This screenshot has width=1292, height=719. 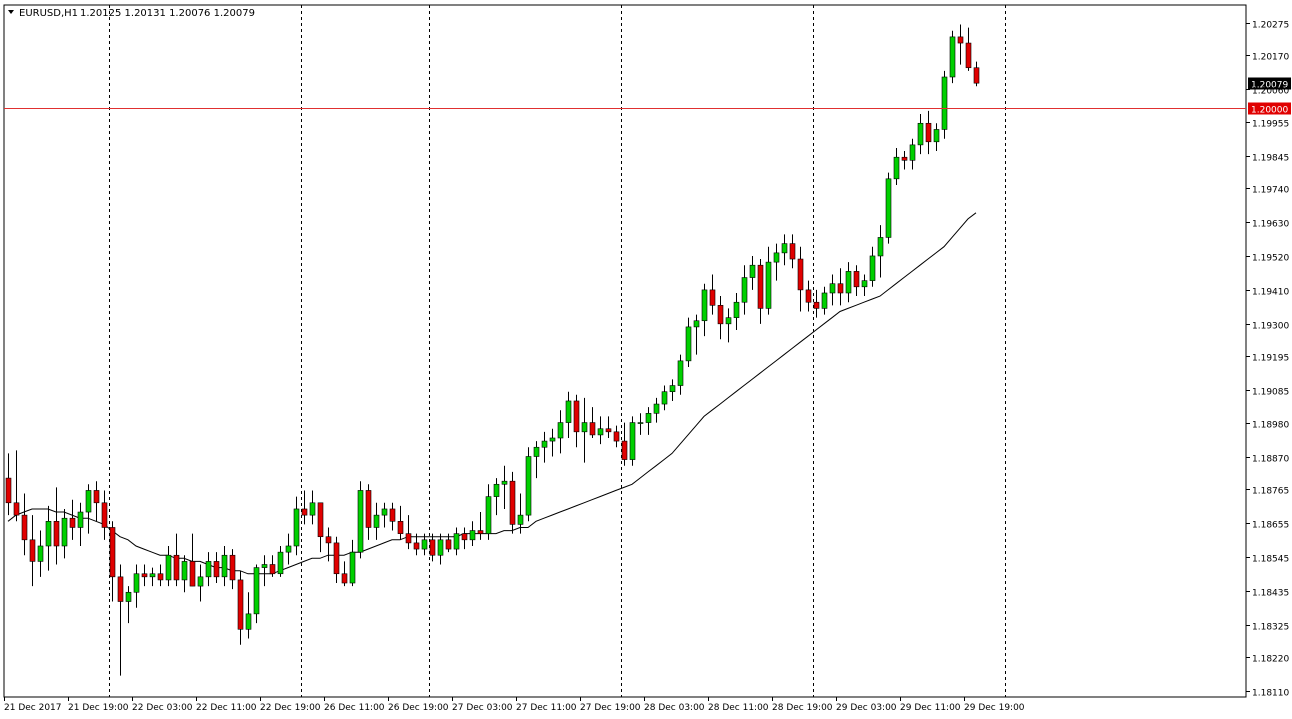 I want to click on x-tick-label: 29 Dec 11:00, so click(x=930, y=708).